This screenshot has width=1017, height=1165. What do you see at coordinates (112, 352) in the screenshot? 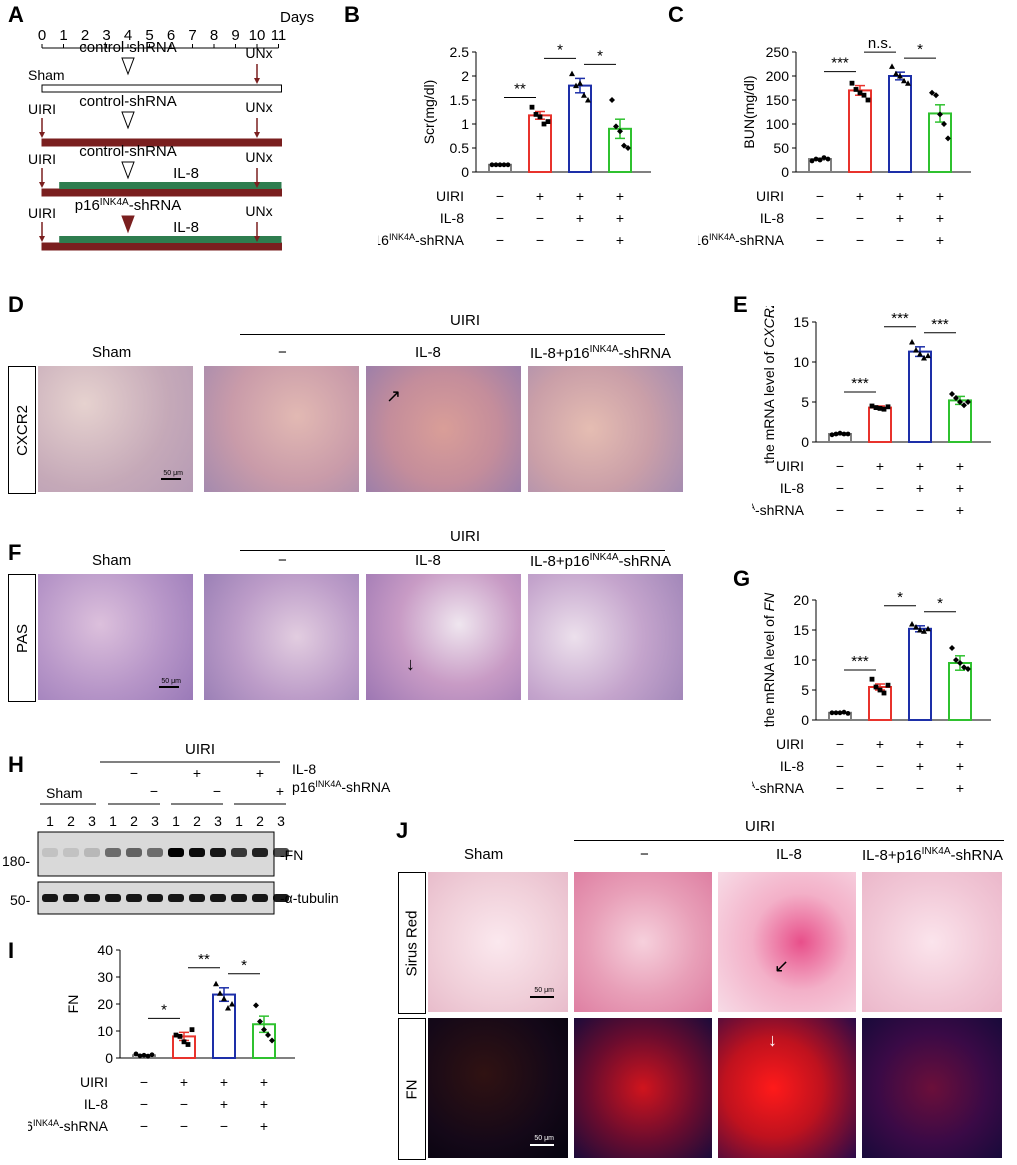
I see `d-group-sham: Sham` at bounding box center [112, 352].